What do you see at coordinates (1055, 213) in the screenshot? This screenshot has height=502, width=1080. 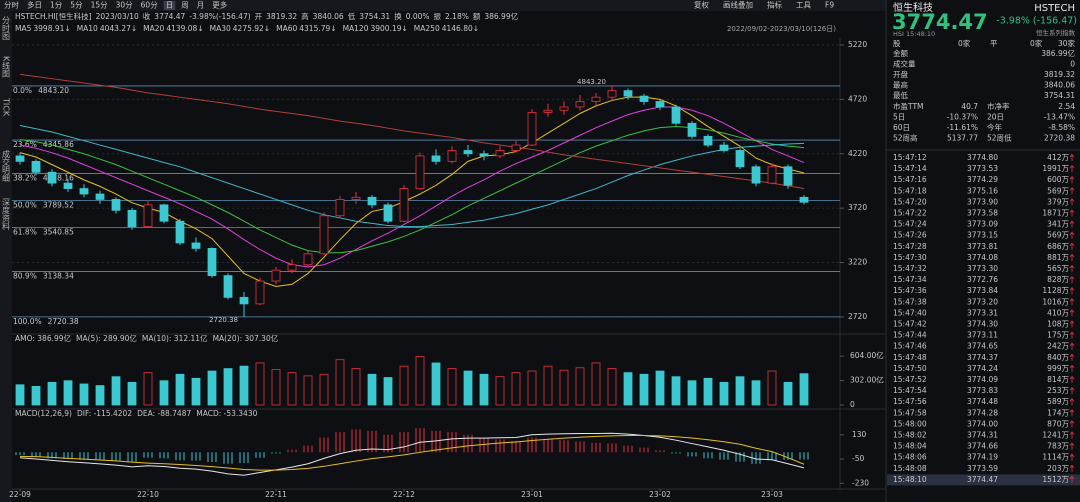 I see `trade-volume: 1871万` at bounding box center [1055, 213].